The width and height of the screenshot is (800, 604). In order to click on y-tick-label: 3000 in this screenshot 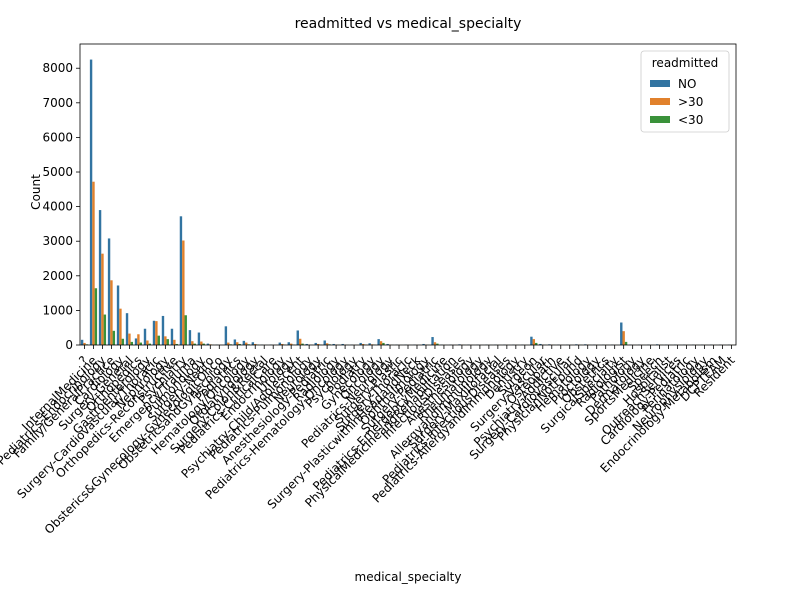, I will do `click(57, 241)`.